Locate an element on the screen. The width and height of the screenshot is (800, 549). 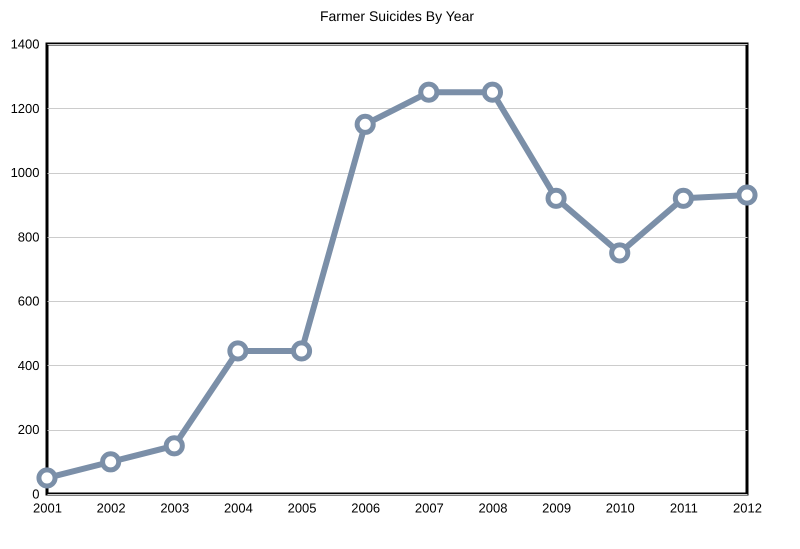
x-tick-label: 2003 is located at coordinates (175, 508).